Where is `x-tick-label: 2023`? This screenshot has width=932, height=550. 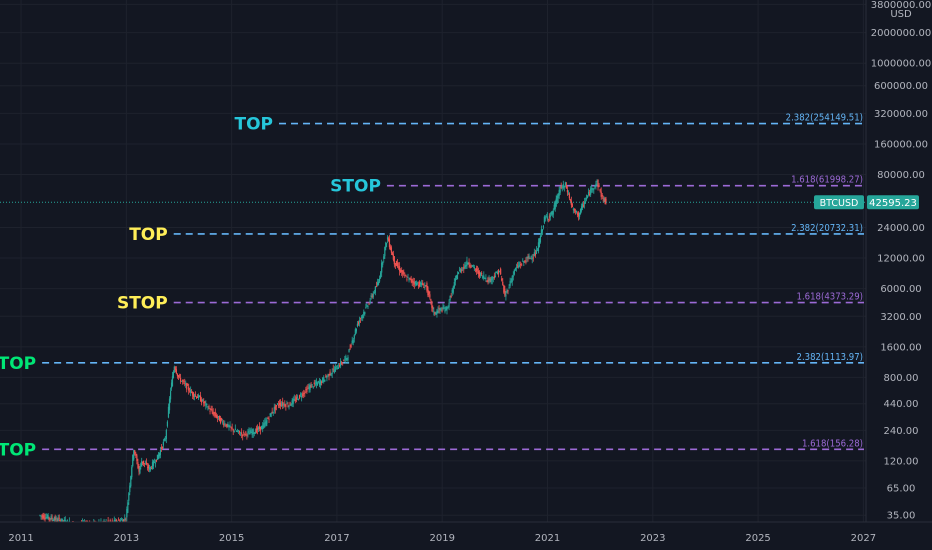
x-tick-label: 2023 is located at coordinates (652, 538).